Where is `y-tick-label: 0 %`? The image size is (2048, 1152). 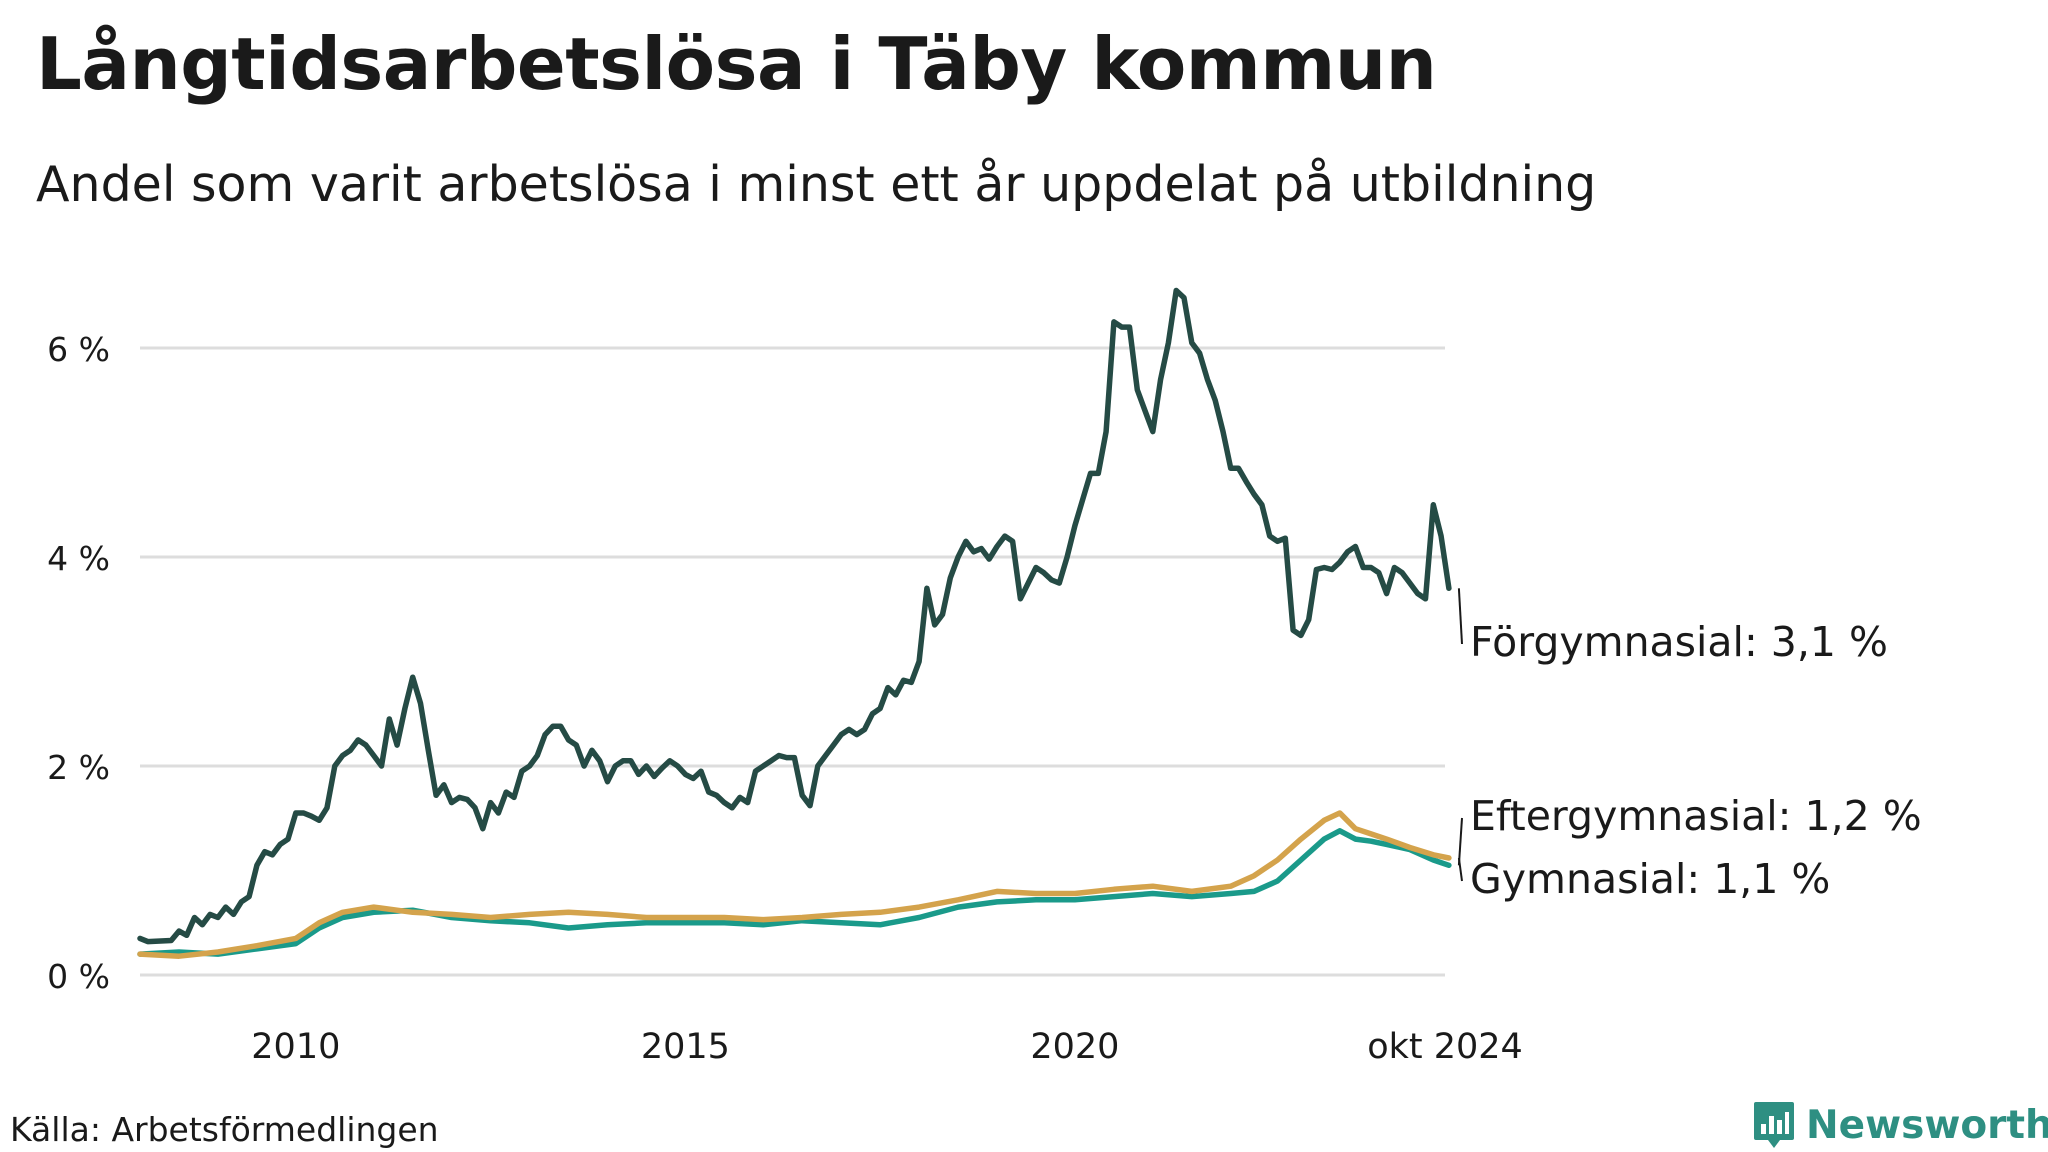 y-tick-label: 0 % is located at coordinates (78, 976).